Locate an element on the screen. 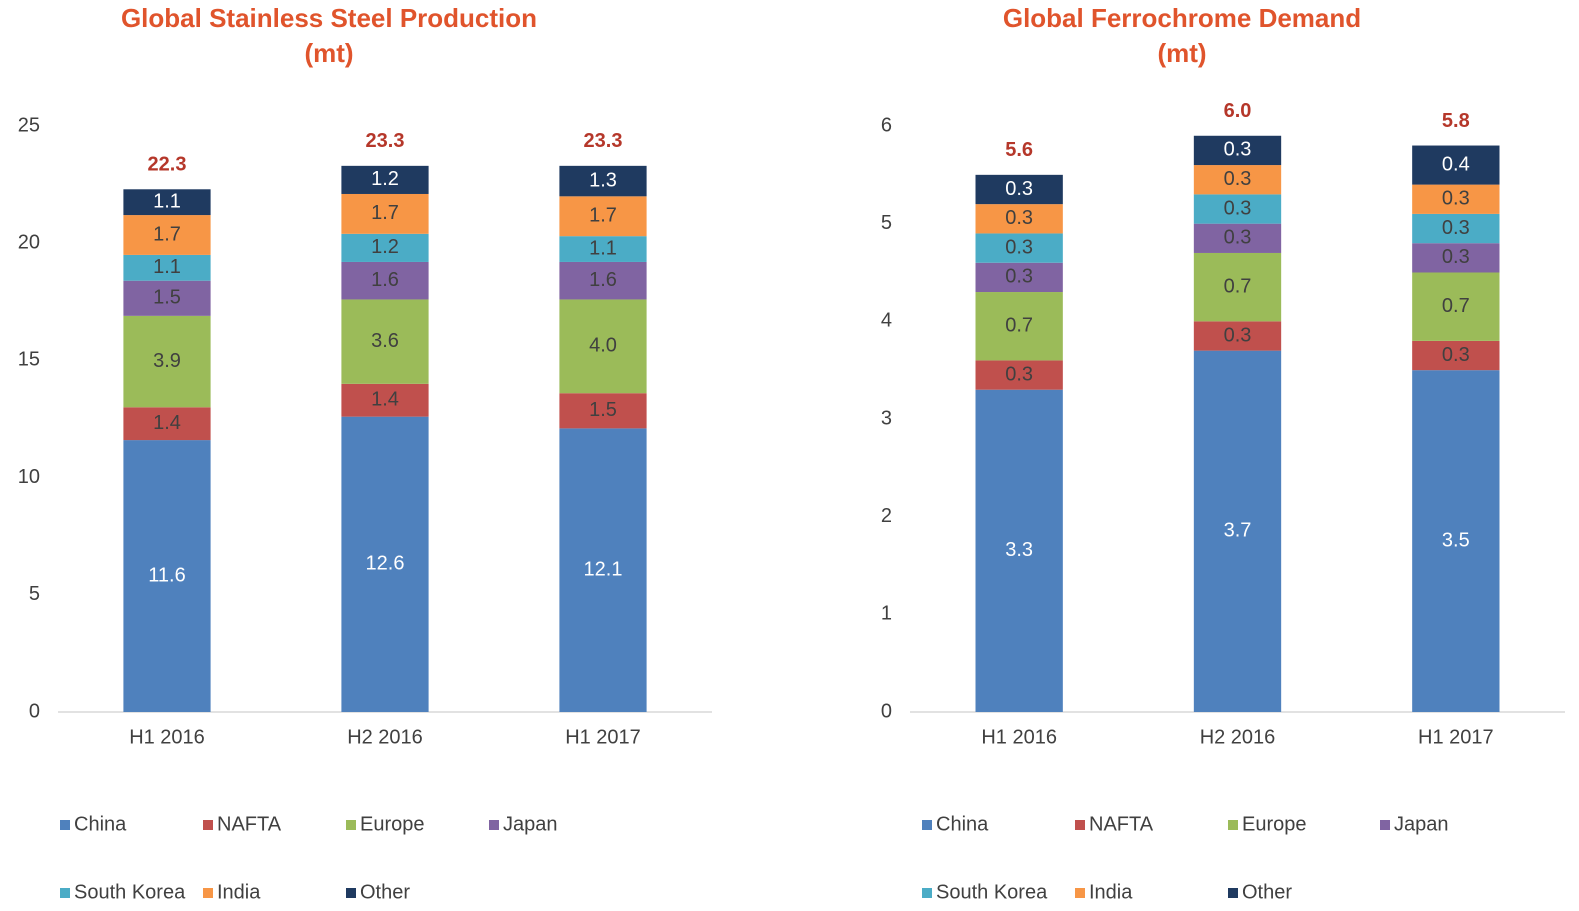  y-tick-label: 1 is located at coordinates (886, 614).